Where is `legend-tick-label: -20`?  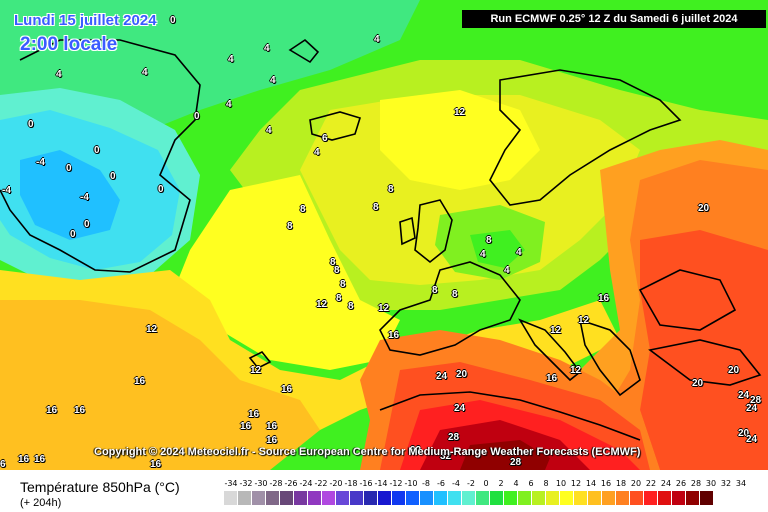
legend-tick-label: -20 is located at coordinates (336, 483).